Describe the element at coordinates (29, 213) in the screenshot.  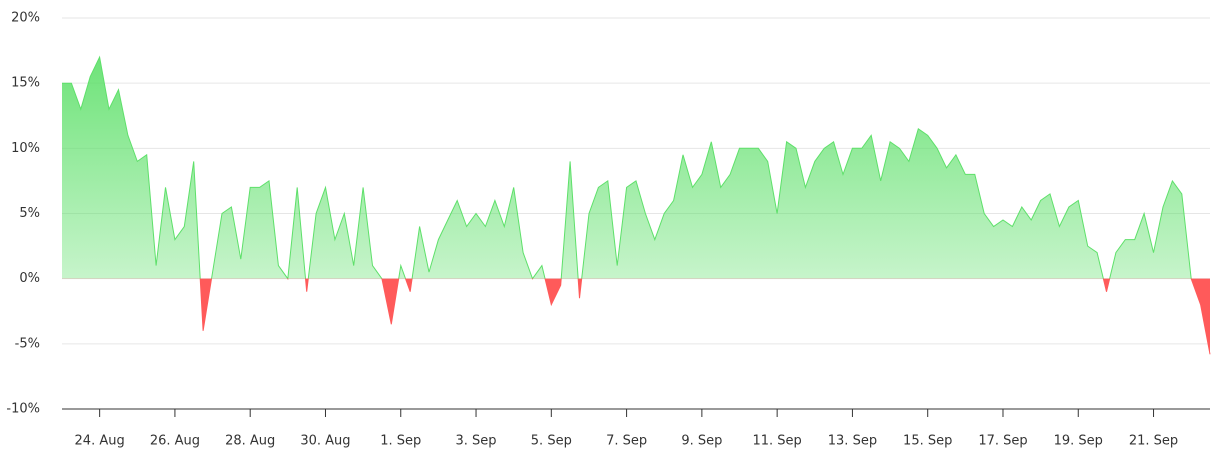
I see `y-tick-label: 5%` at that location.